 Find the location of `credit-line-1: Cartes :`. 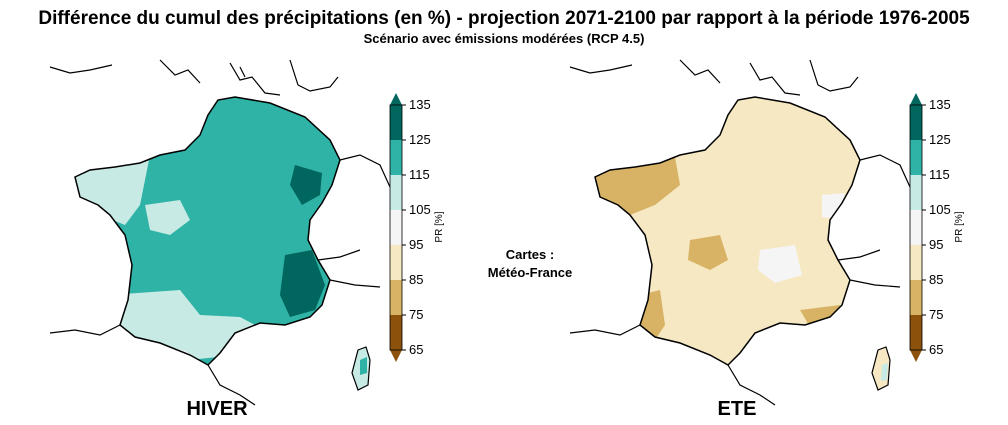

credit-line-1: Cartes : is located at coordinates (530, 254).